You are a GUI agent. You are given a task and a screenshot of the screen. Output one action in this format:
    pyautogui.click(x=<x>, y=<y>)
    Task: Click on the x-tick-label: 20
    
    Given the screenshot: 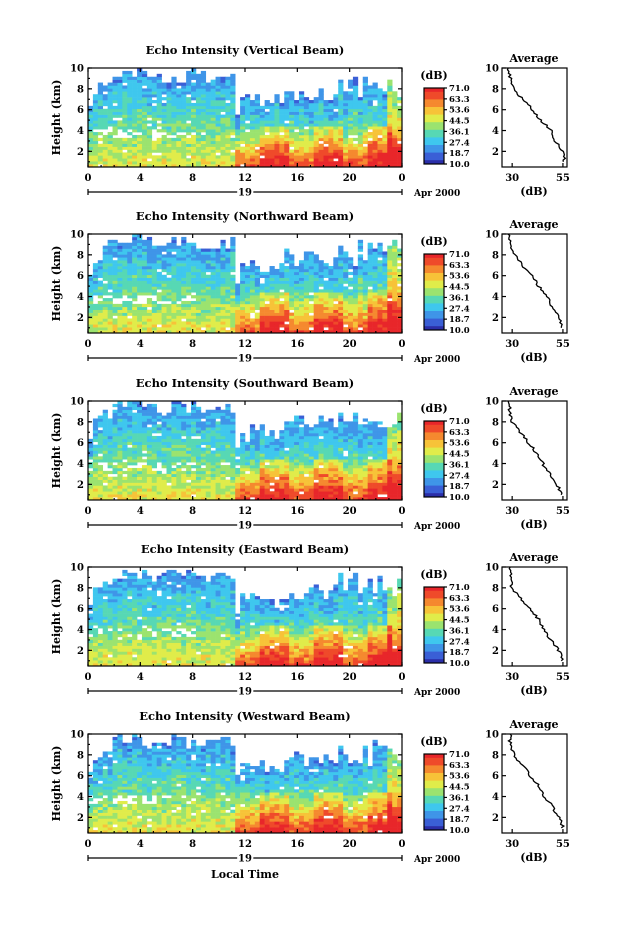 What is the action you would take?
    pyautogui.click(x=350, y=344)
    